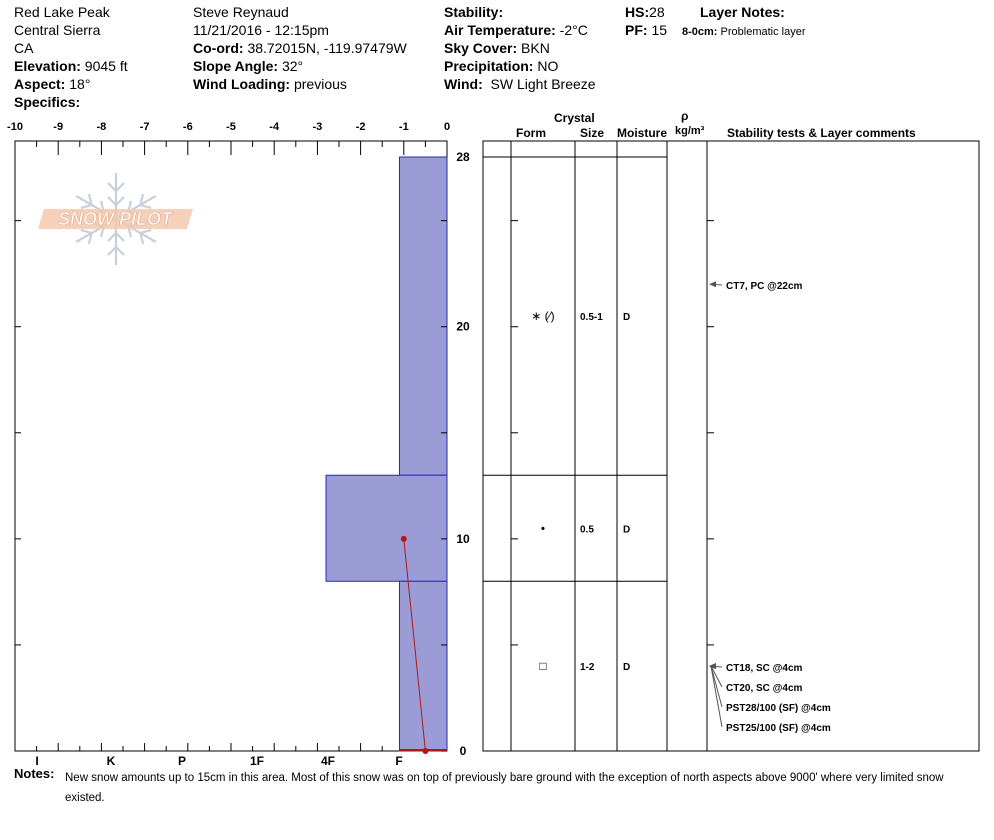 The width and height of the screenshot is (994, 840). Describe the element at coordinates (47, 66) in the screenshot. I see `elevation-label: Elevation:` at that location.